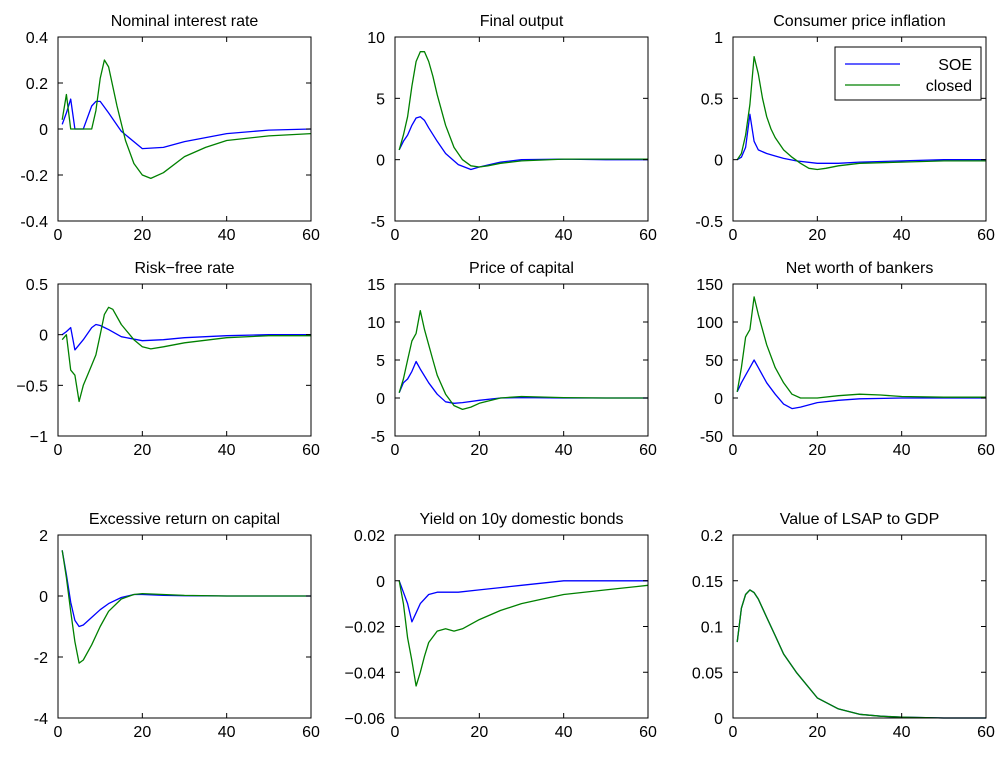 The image size is (1004, 778). What do you see at coordinates (709, 285) in the screenshot?
I see `y-tick-label: 150` at bounding box center [709, 285].